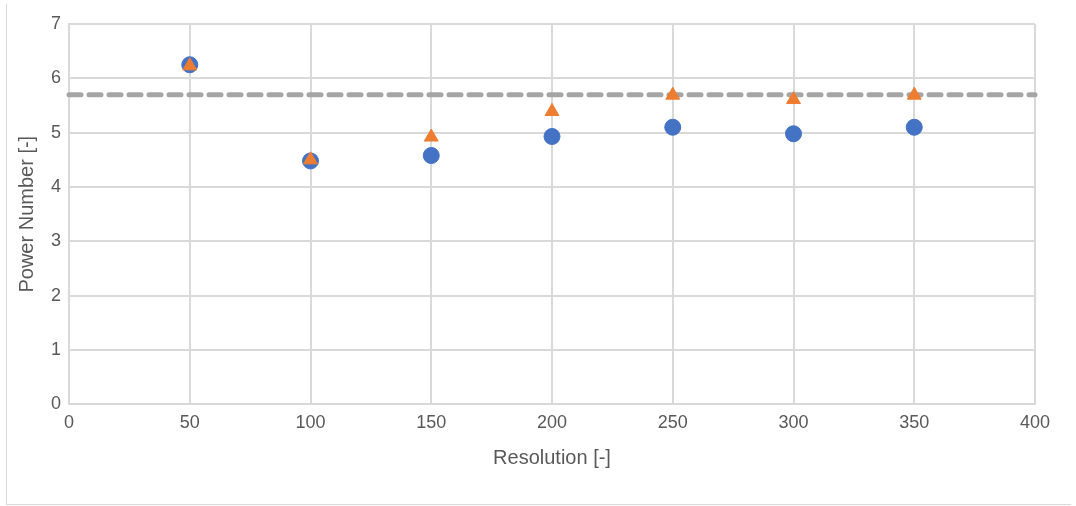  Describe the element at coordinates (1035, 422) in the screenshot. I see `x-tick-label: 400` at that location.